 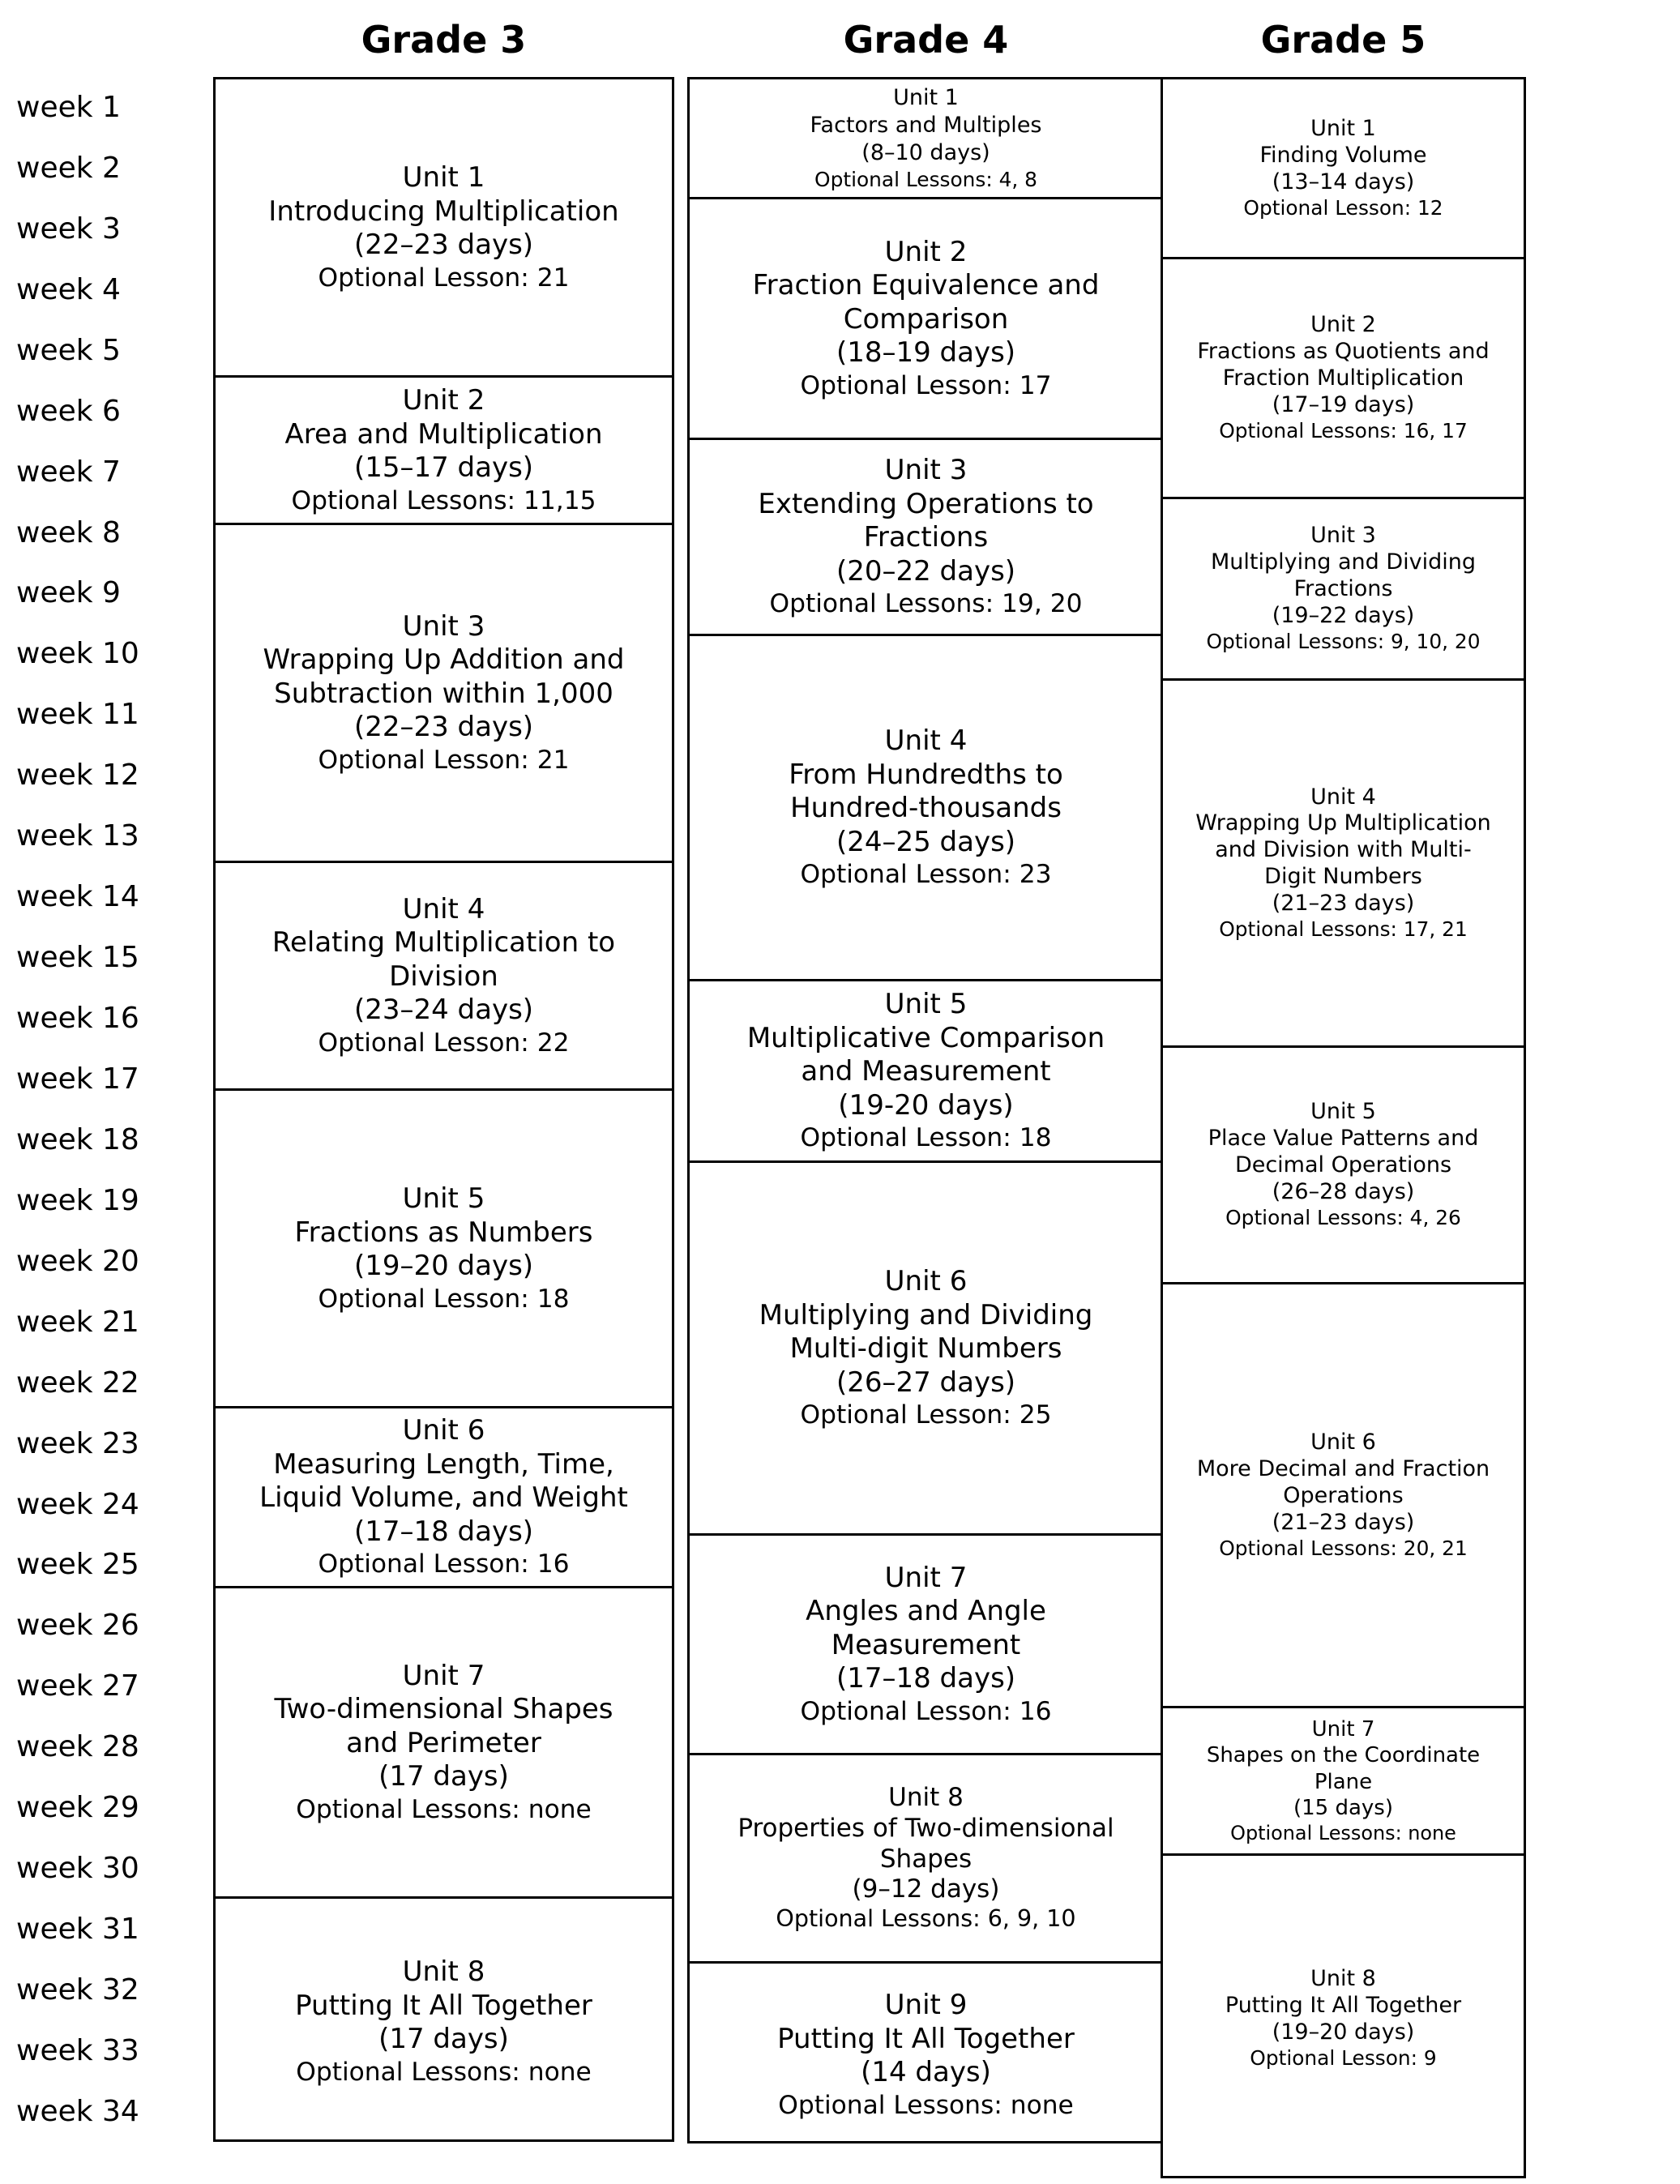 I want to click on week-label-2: week 2, so click(x=68, y=168).